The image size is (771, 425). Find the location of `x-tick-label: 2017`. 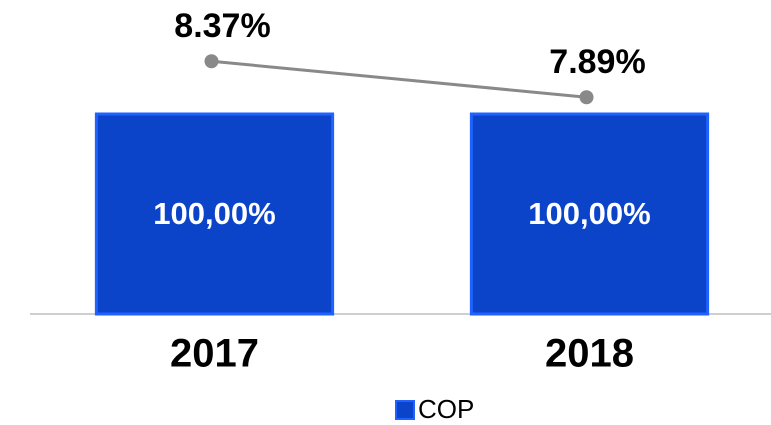

x-tick-label: 2017 is located at coordinates (214, 354).